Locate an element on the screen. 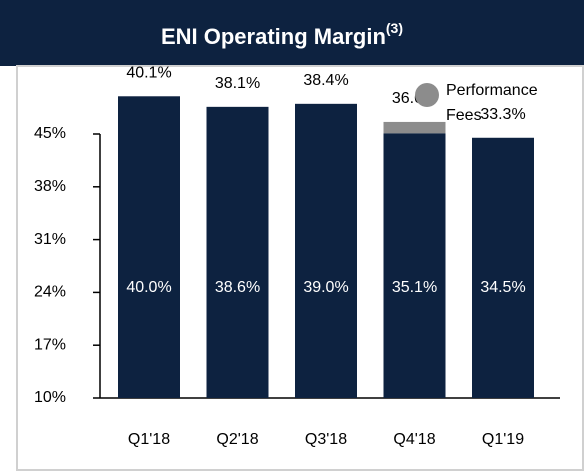 The height and width of the screenshot is (471, 584). y-tick-label: 31% is located at coordinates (50, 239).